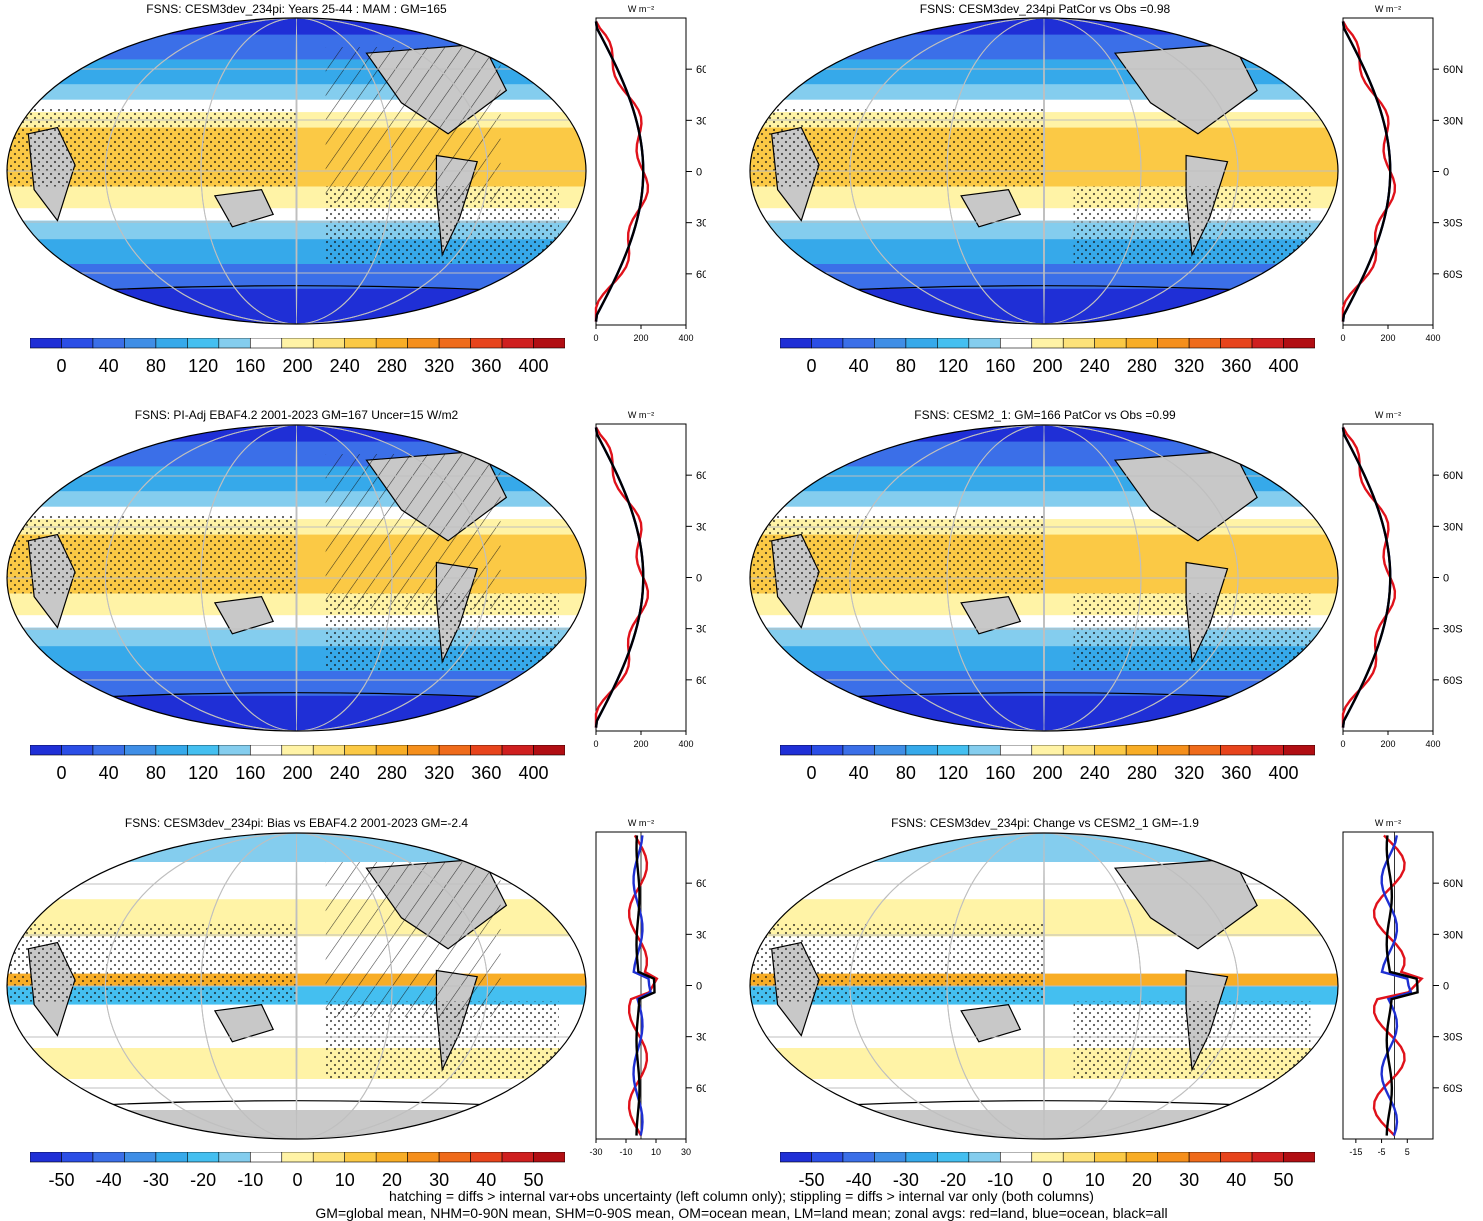 The width and height of the screenshot is (1483, 1221). Describe the element at coordinates (1044, 986) in the screenshot. I see `map-p6` at that location.